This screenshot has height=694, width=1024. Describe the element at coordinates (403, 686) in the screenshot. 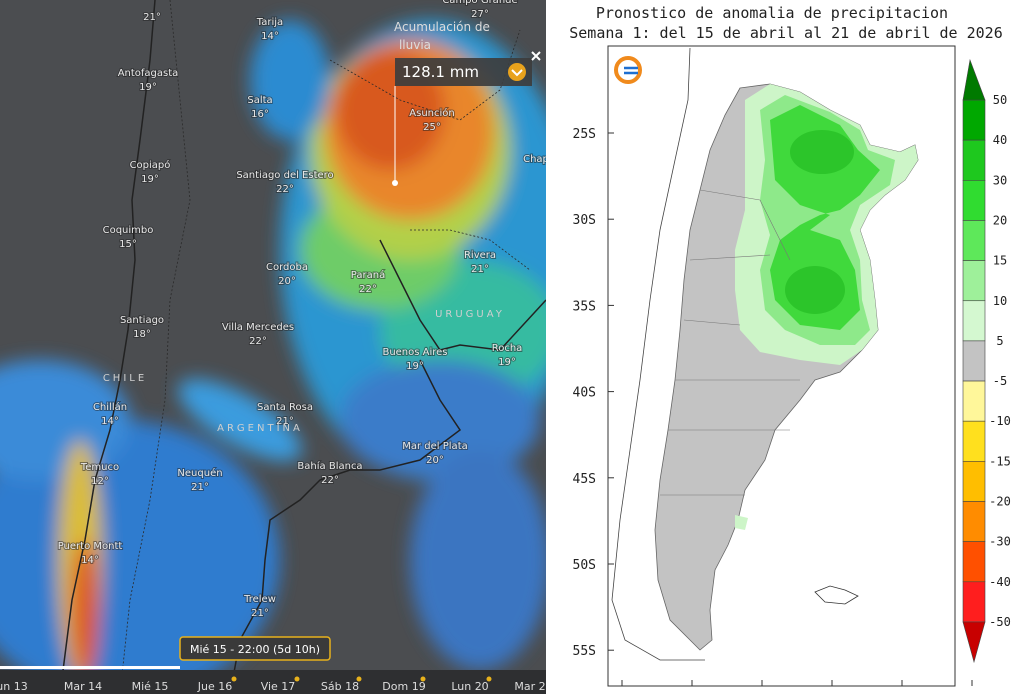

I see `timeline-day: Dom 19` at that location.